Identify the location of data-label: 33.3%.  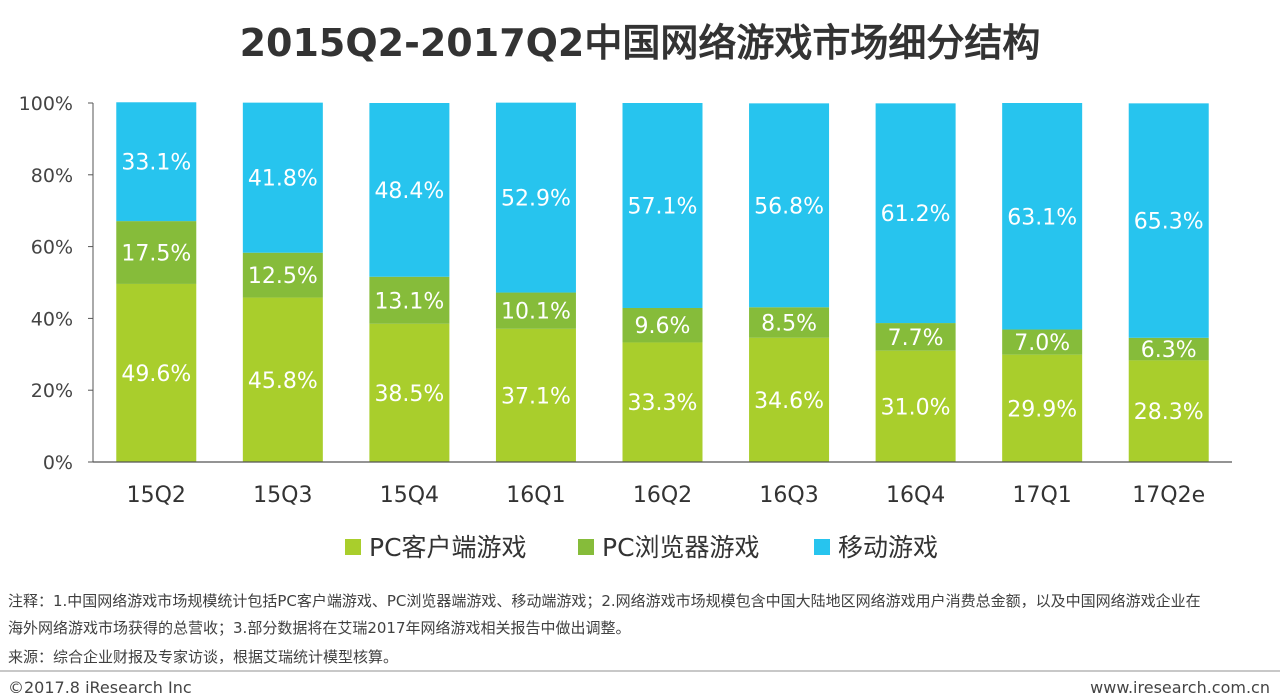
(663, 403).